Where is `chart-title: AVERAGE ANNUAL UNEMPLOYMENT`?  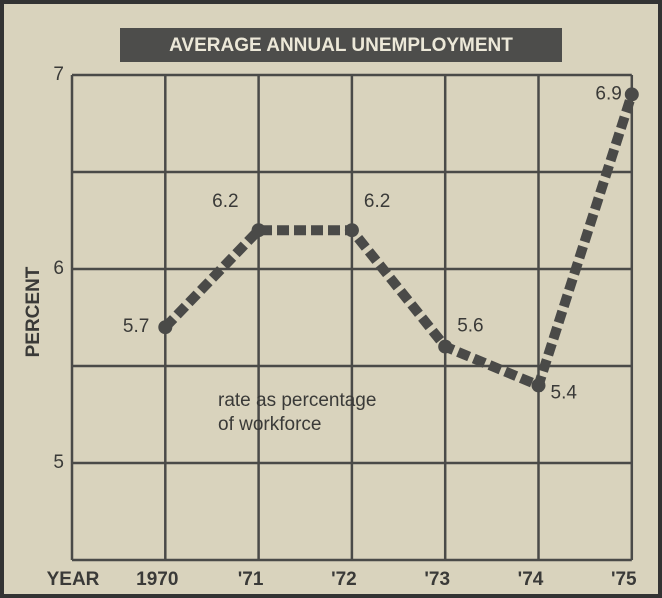
chart-title: AVERAGE ANNUAL UNEMPLOYMENT is located at coordinates (341, 45).